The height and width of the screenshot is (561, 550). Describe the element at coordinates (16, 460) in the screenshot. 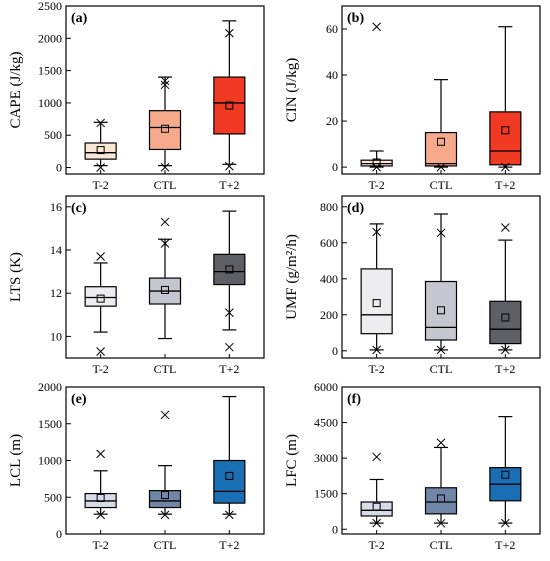

I see `y-axis-label: LCL (m)` at that location.